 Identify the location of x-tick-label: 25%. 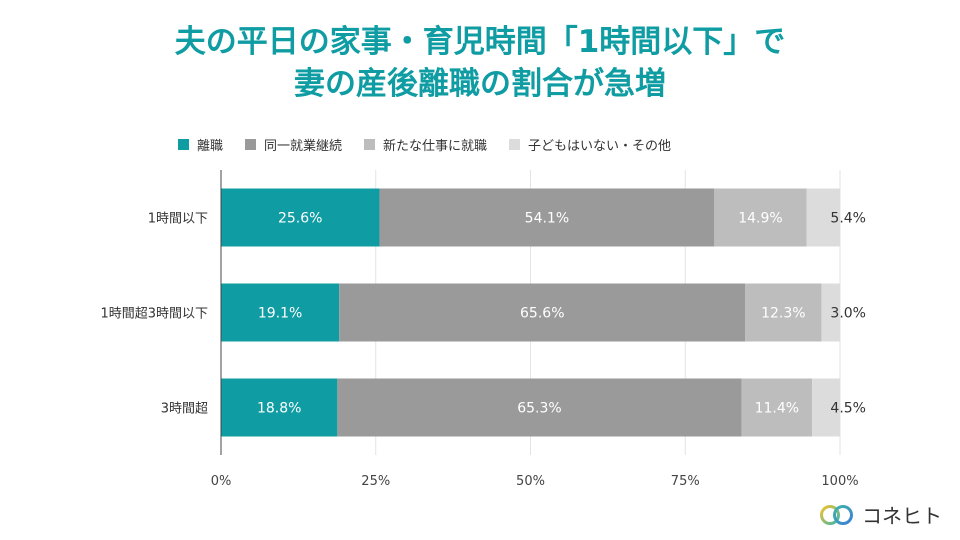
(375, 481).